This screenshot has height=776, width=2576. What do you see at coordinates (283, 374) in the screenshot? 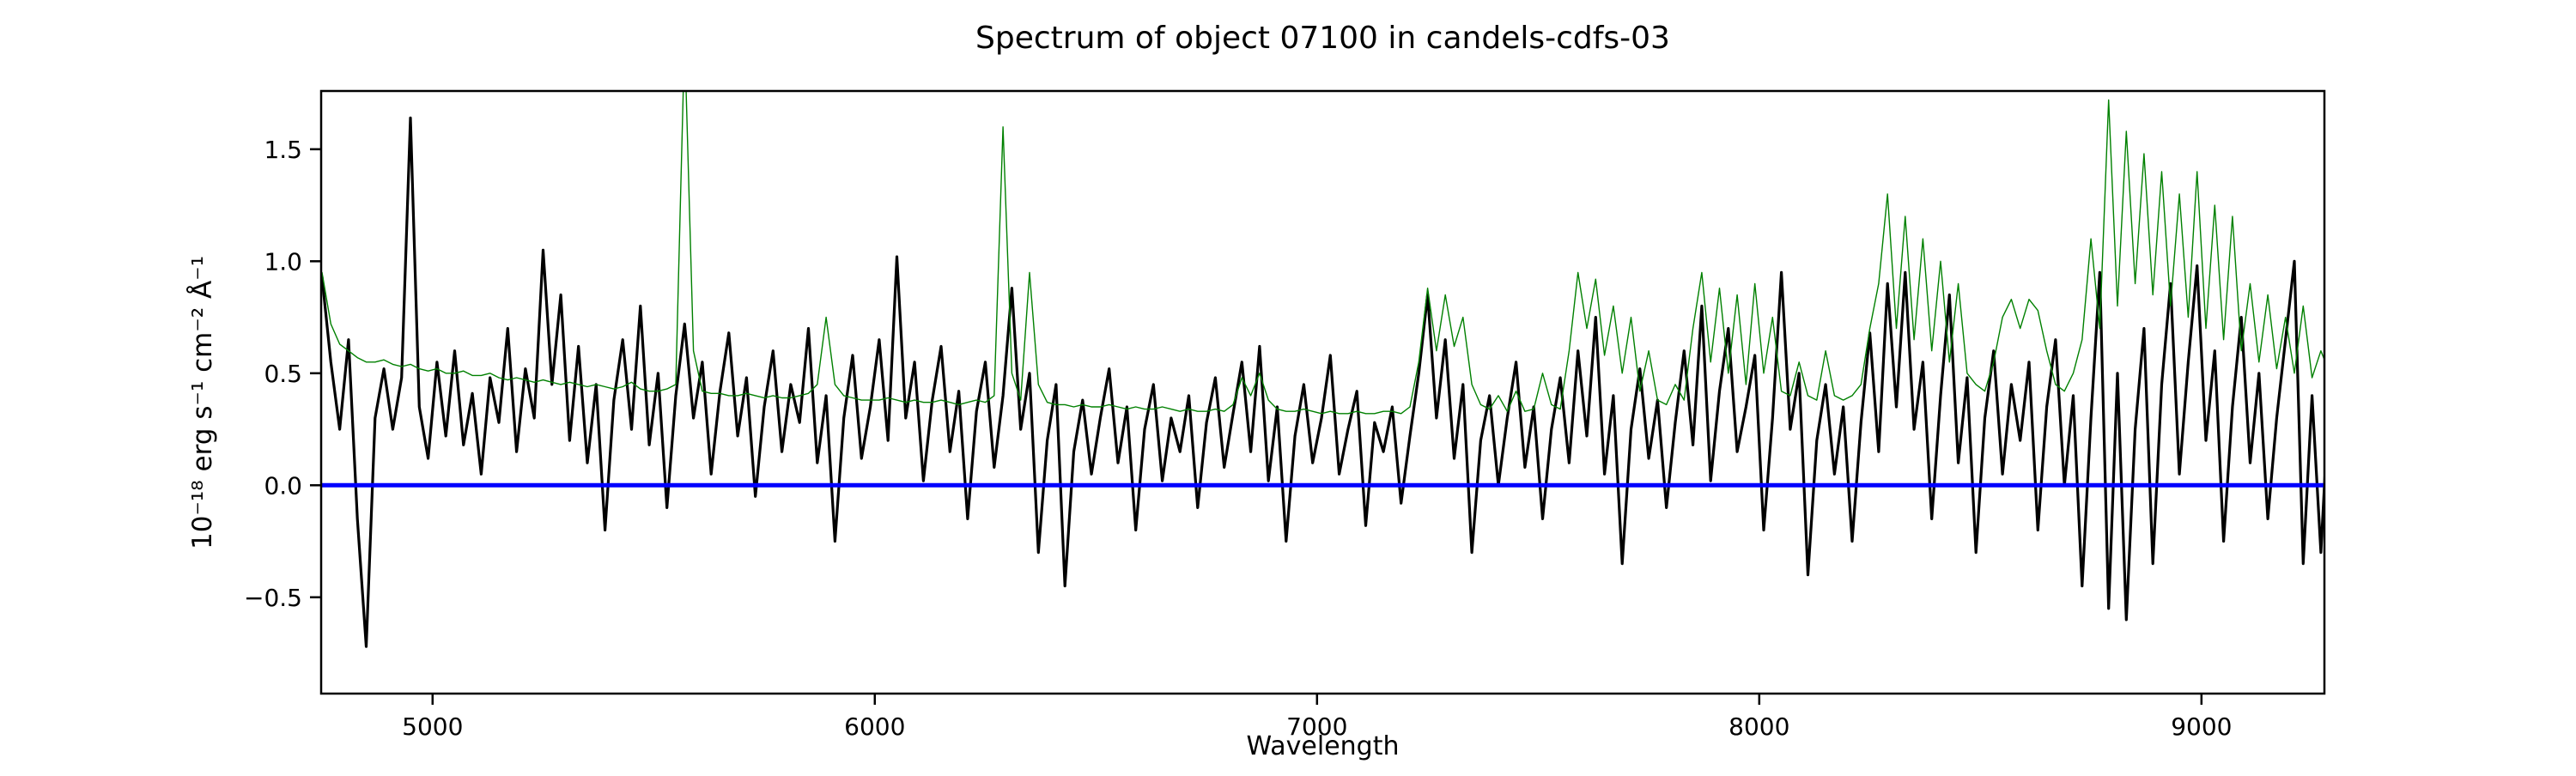
I see `y-tick-label: 0.5` at bounding box center [283, 374].